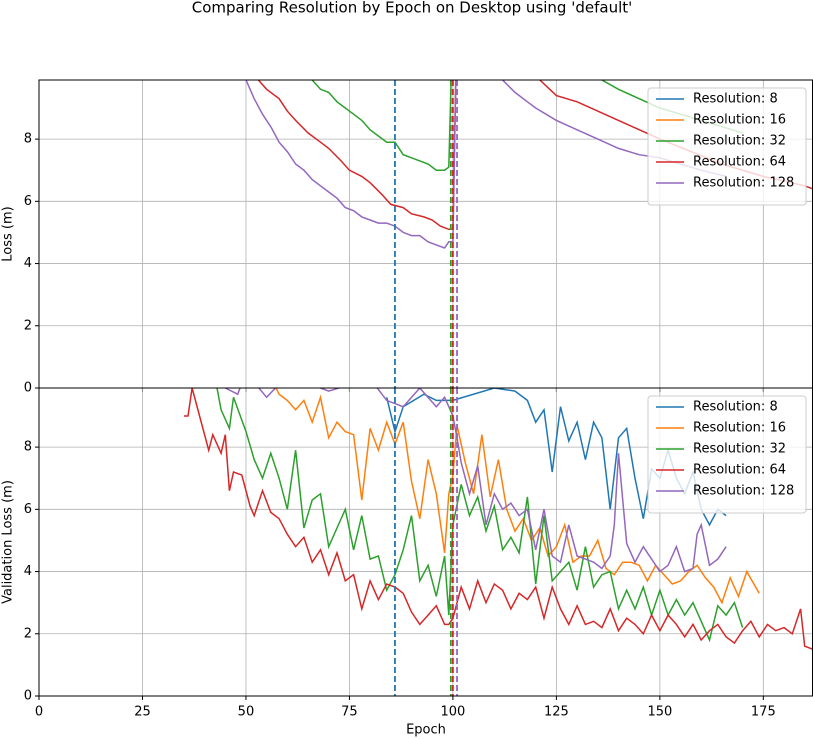 This screenshot has height=739, width=813. What do you see at coordinates (246, 712) in the screenshot?
I see `x-tick-label: 50` at bounding box center [246, 712].